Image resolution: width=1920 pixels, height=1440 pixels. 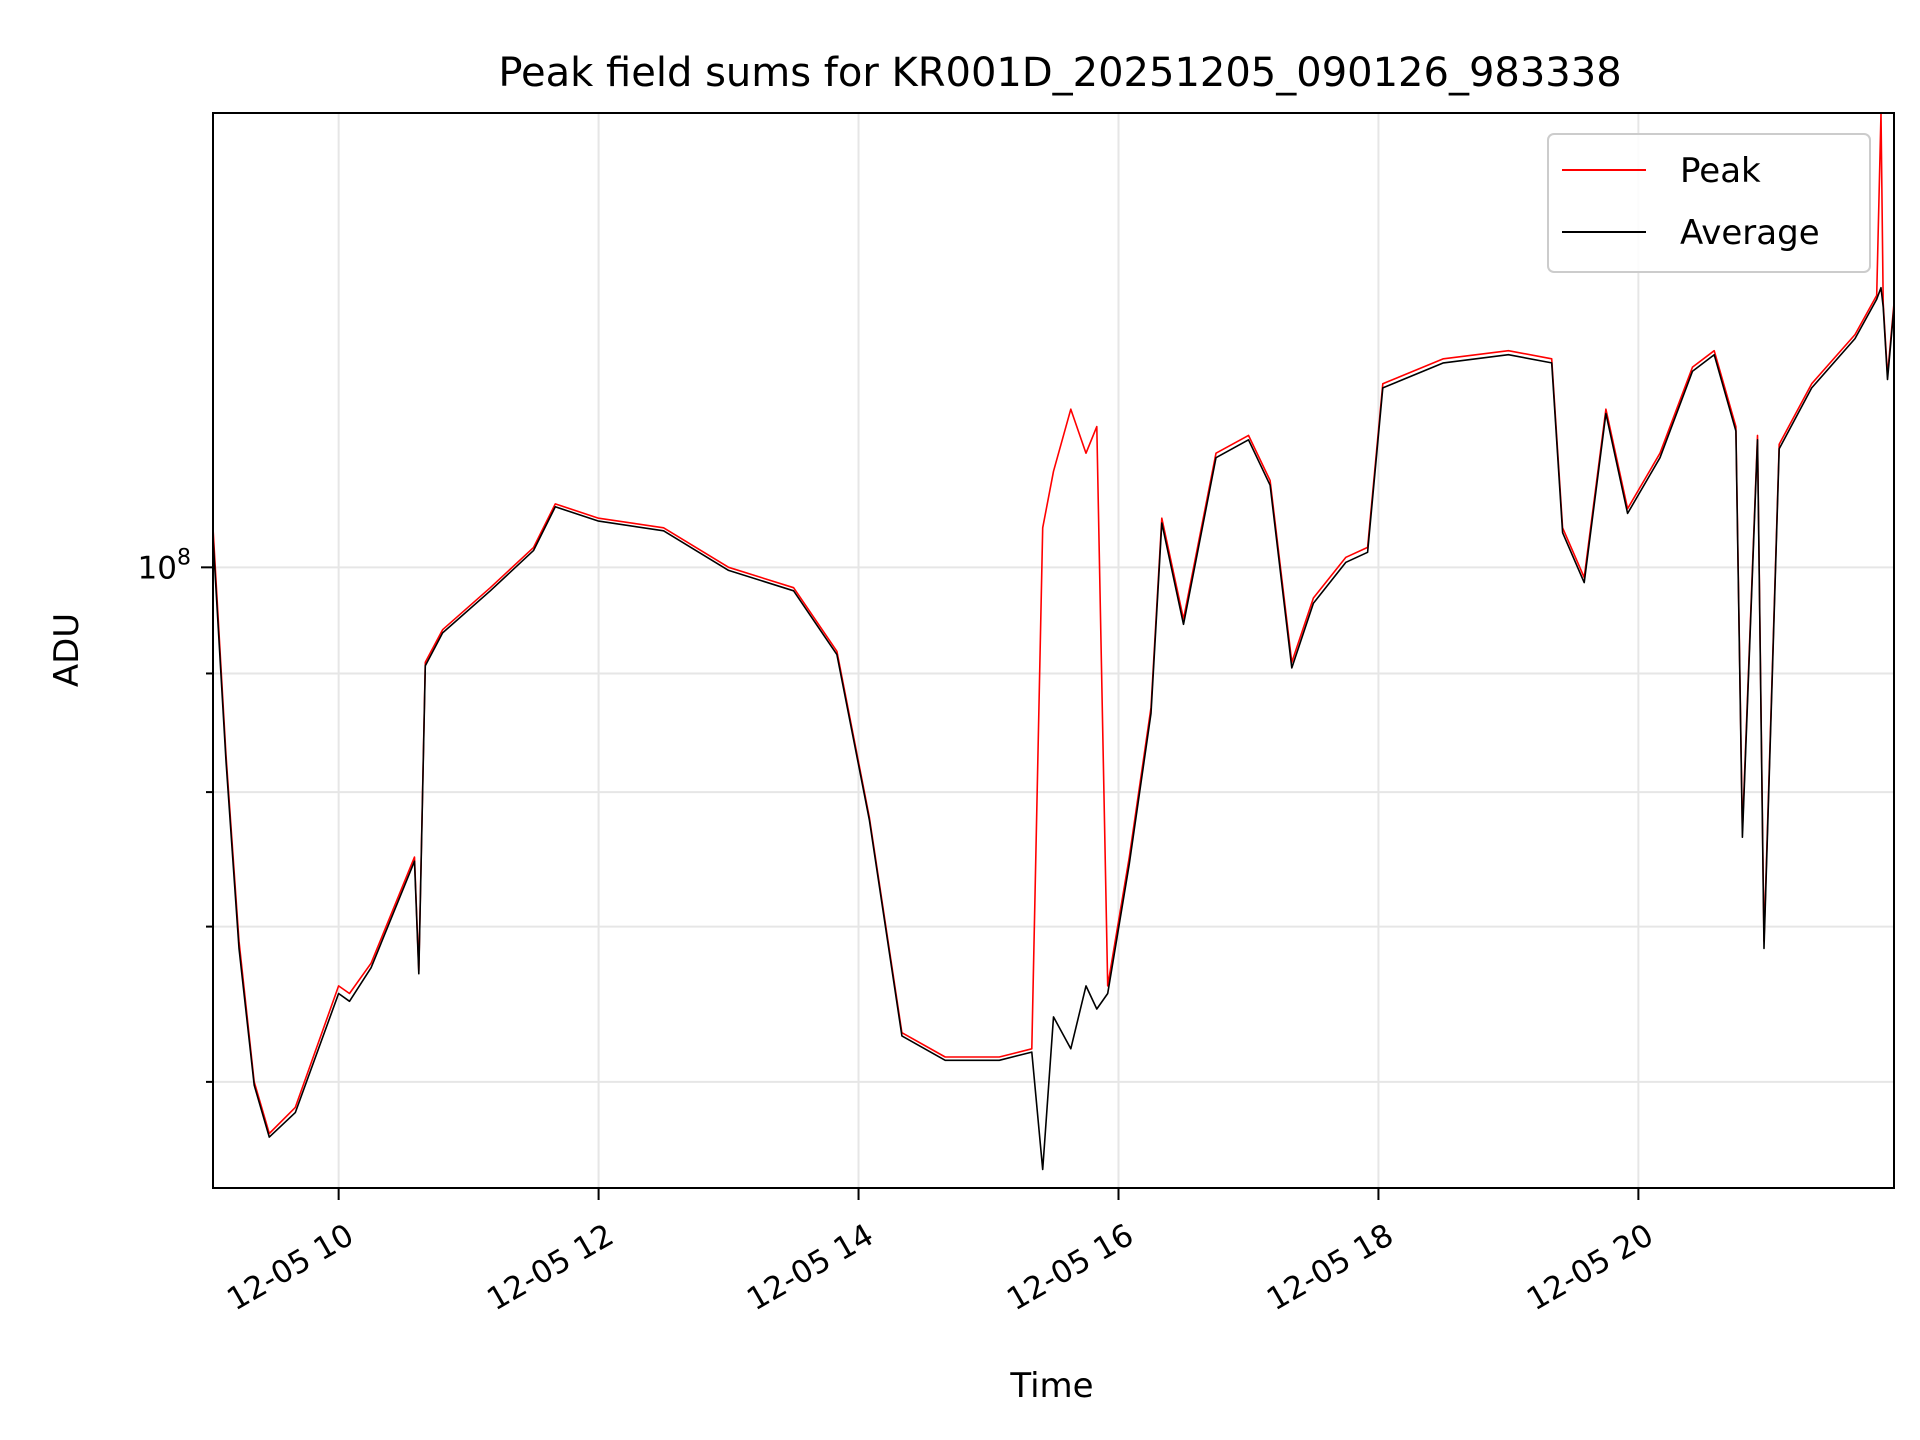 What do you see at coordinates (1051, 1386) in the screenshot?
I see `x-axis-label: Time` at bounding box center [1051, 1386].